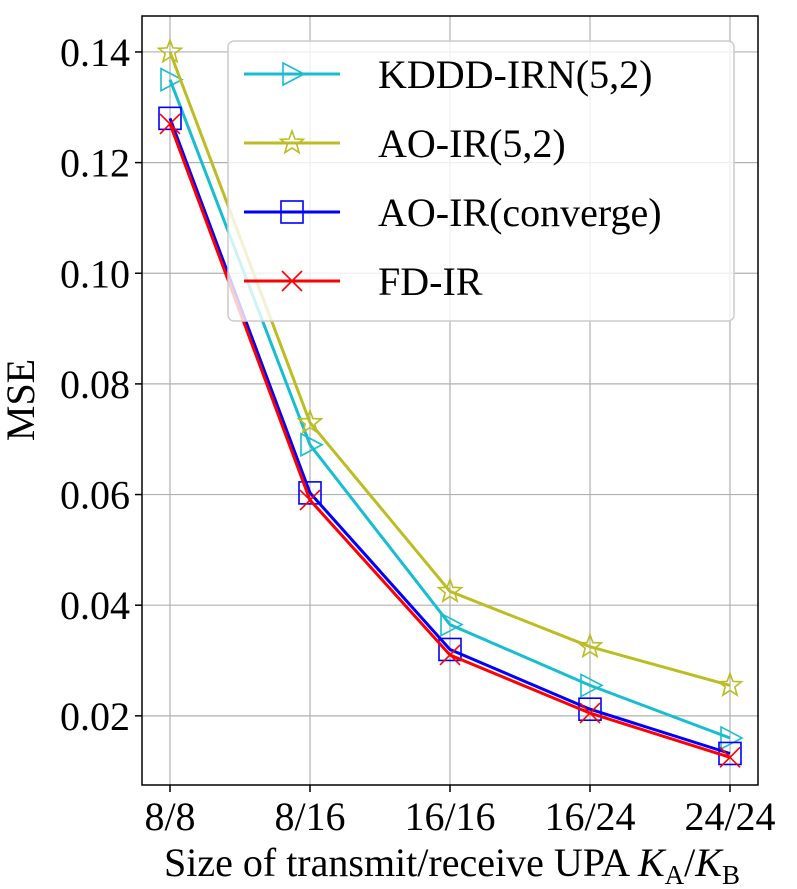 The height and width of the screenshot is (889, 797). I want to click on x-tick-label: 16/16, so click(449, 816).